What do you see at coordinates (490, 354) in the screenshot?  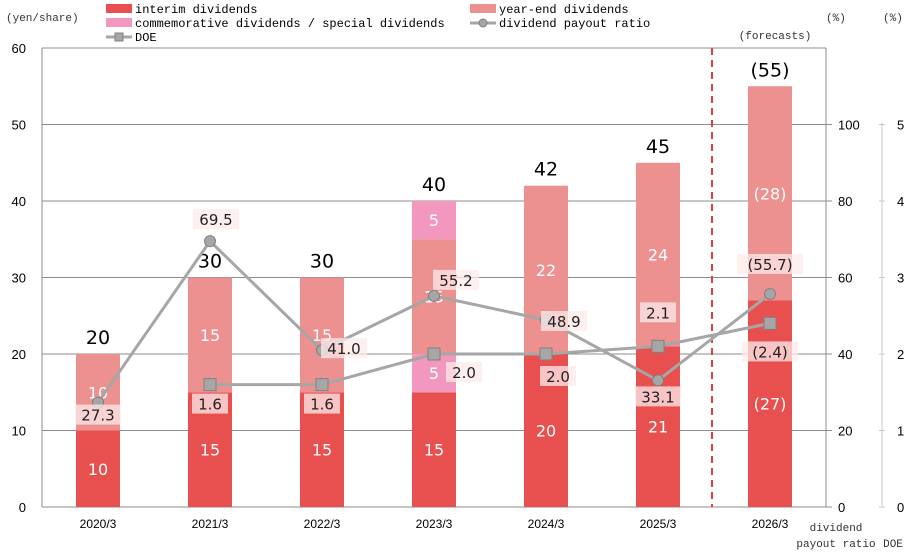 I see `doe-line` at bounding box center [490, 354].